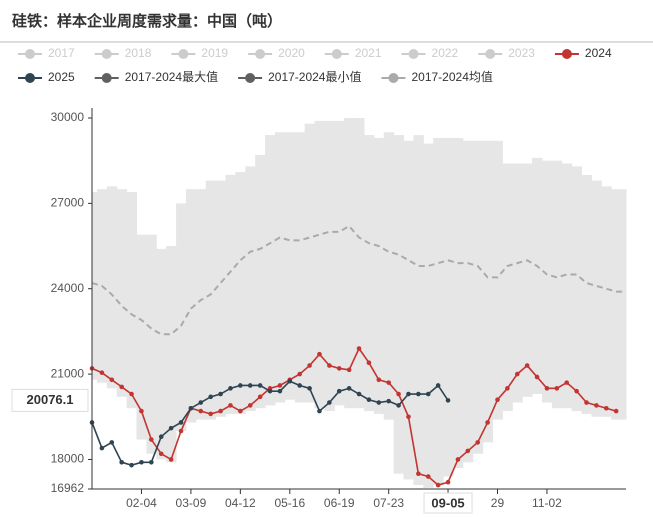 The width and height of the screenshot is (653, 517). I want to click on chart-title: 硅铁：样本企业周度需求量：中国（吨）, so click(147, 21).